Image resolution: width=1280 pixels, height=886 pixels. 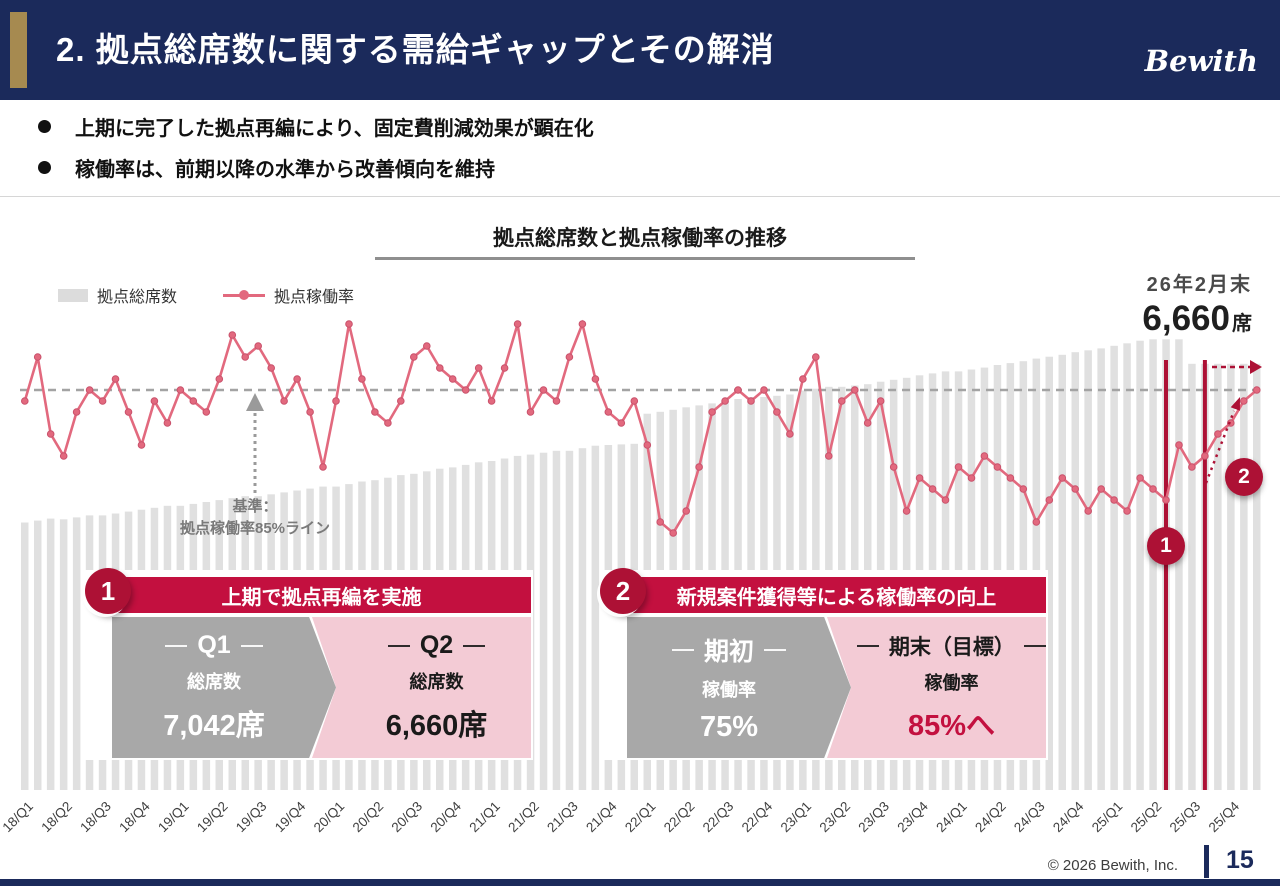 I want to click on svg-text: 22/Q4, so click(x=757, y=816).